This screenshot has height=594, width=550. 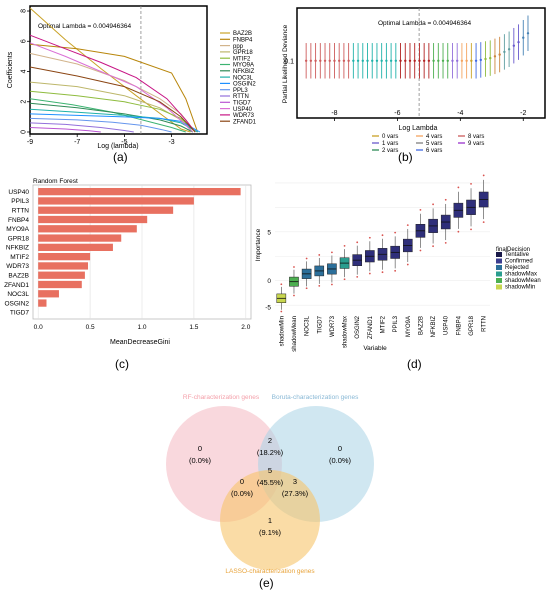 I want to click on x-tick-label-a: -9, so click(x=30, y=142).